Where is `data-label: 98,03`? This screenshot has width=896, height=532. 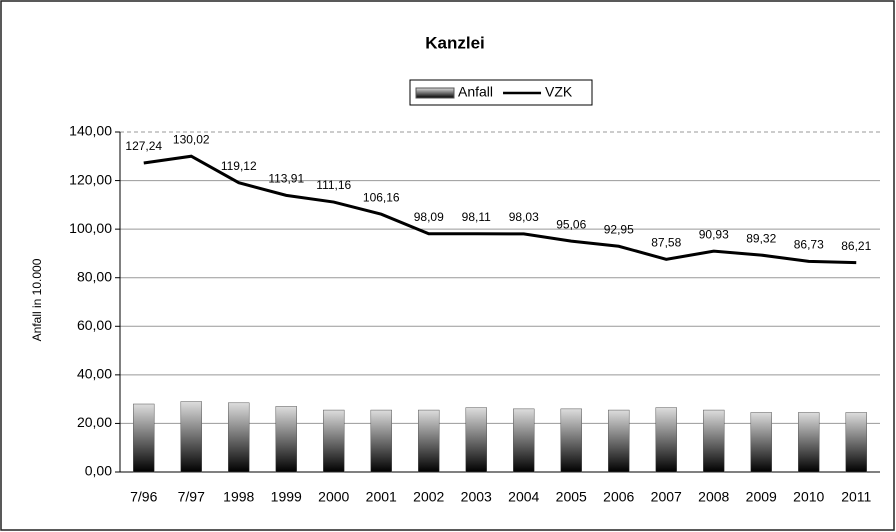
data-label: 98,03 is located at coordinates (524, 217).